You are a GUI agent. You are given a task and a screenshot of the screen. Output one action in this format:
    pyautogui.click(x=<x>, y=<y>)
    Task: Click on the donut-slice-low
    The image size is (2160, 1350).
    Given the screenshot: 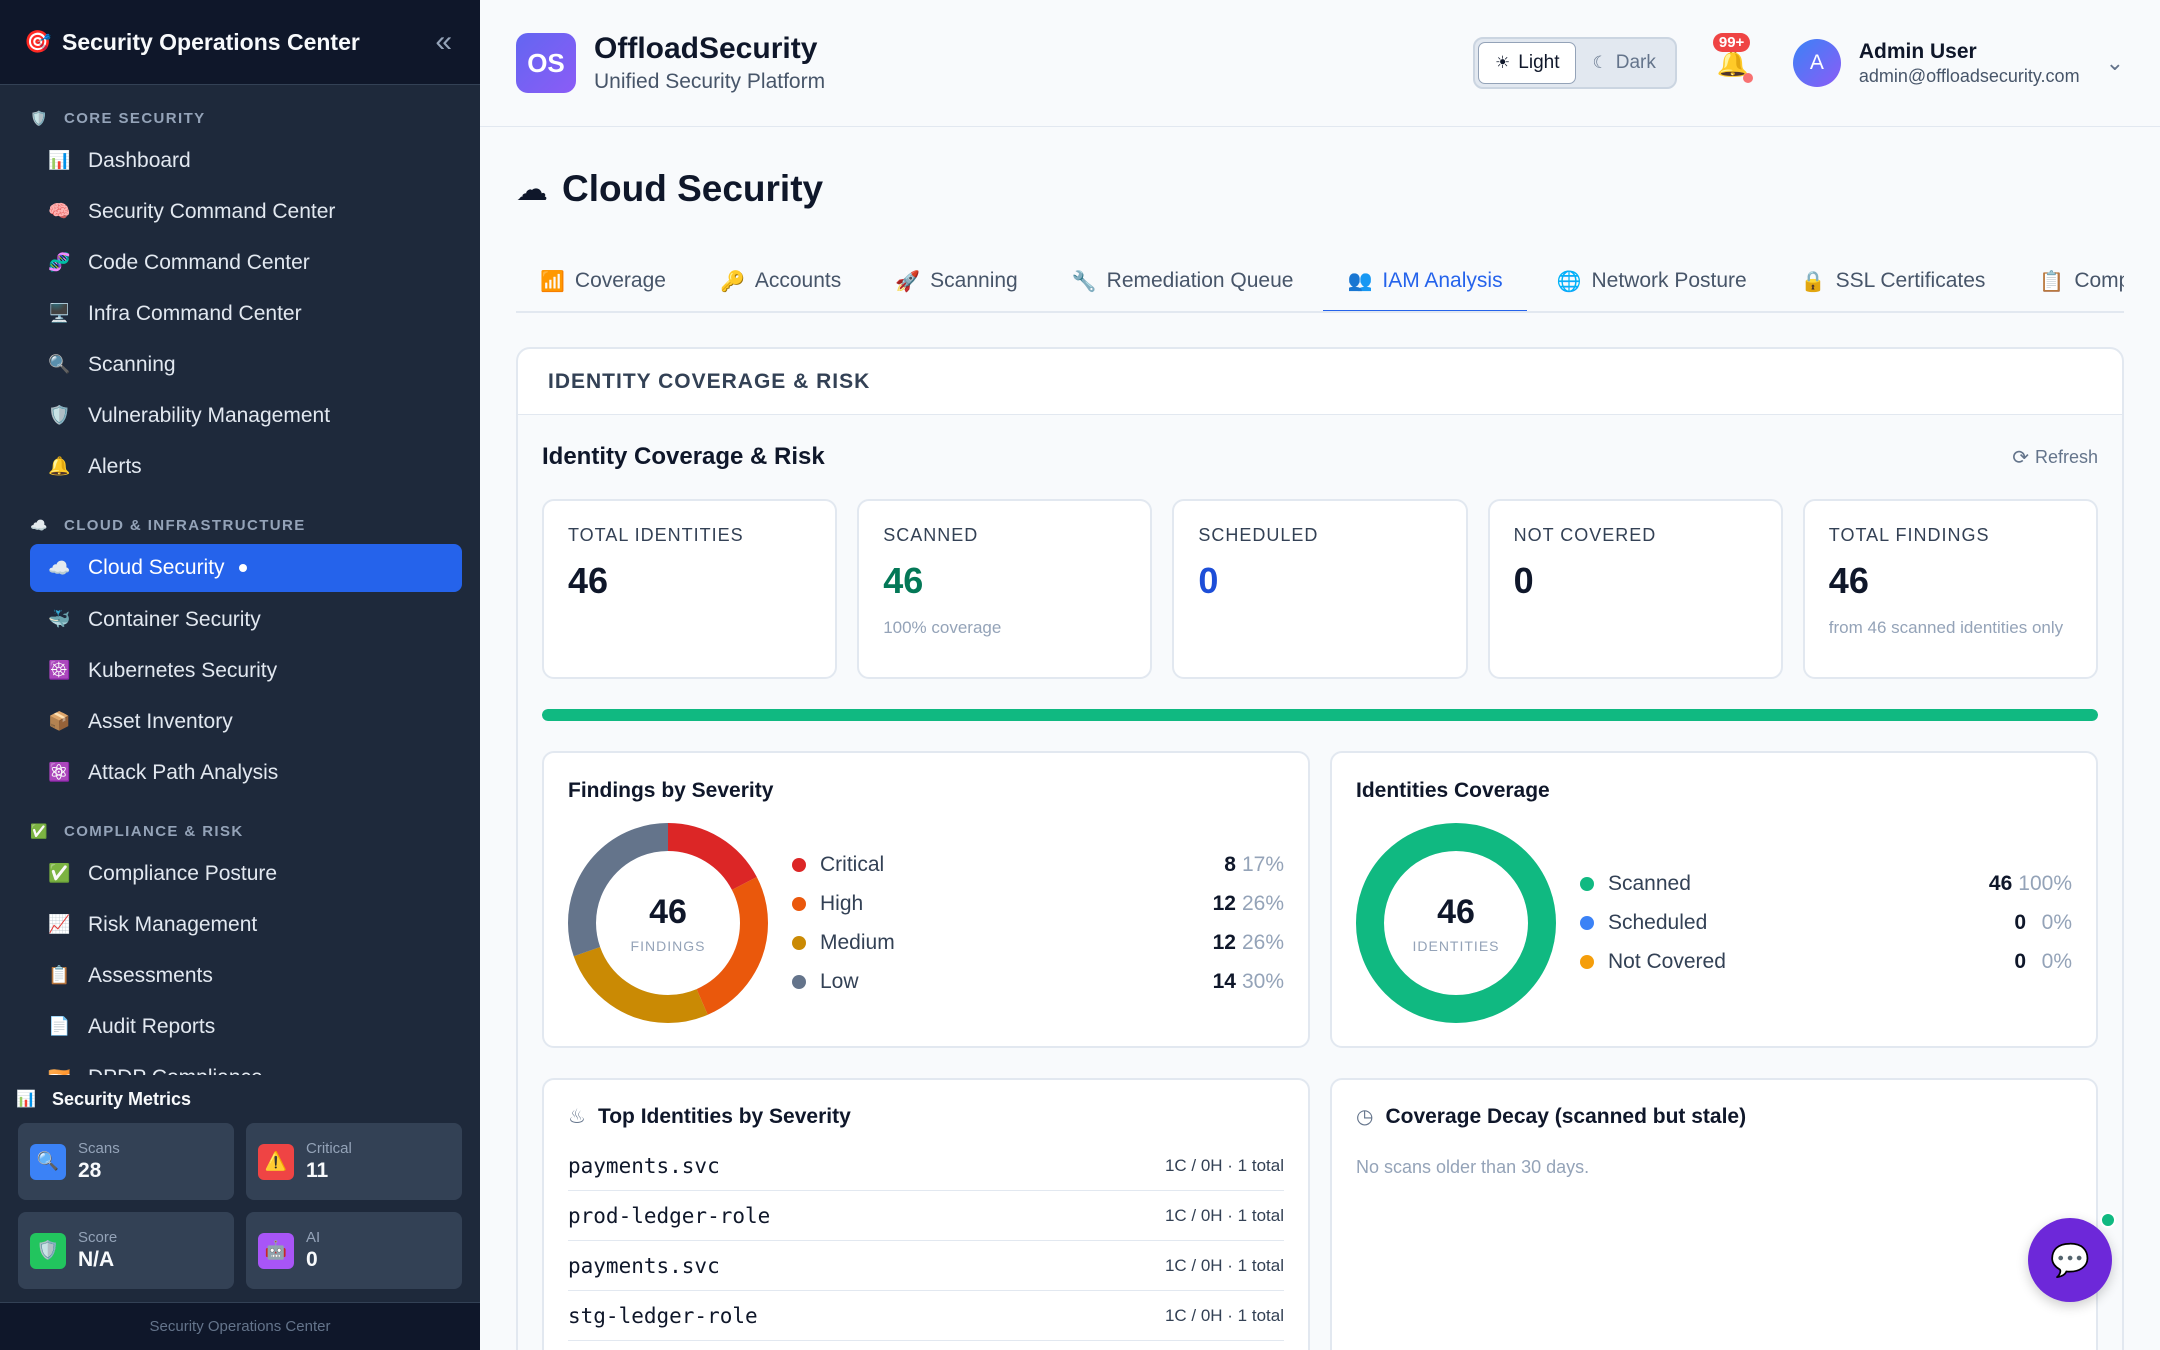 What is the action you would take?
    pyautogui.click(x=668, y=923)
    